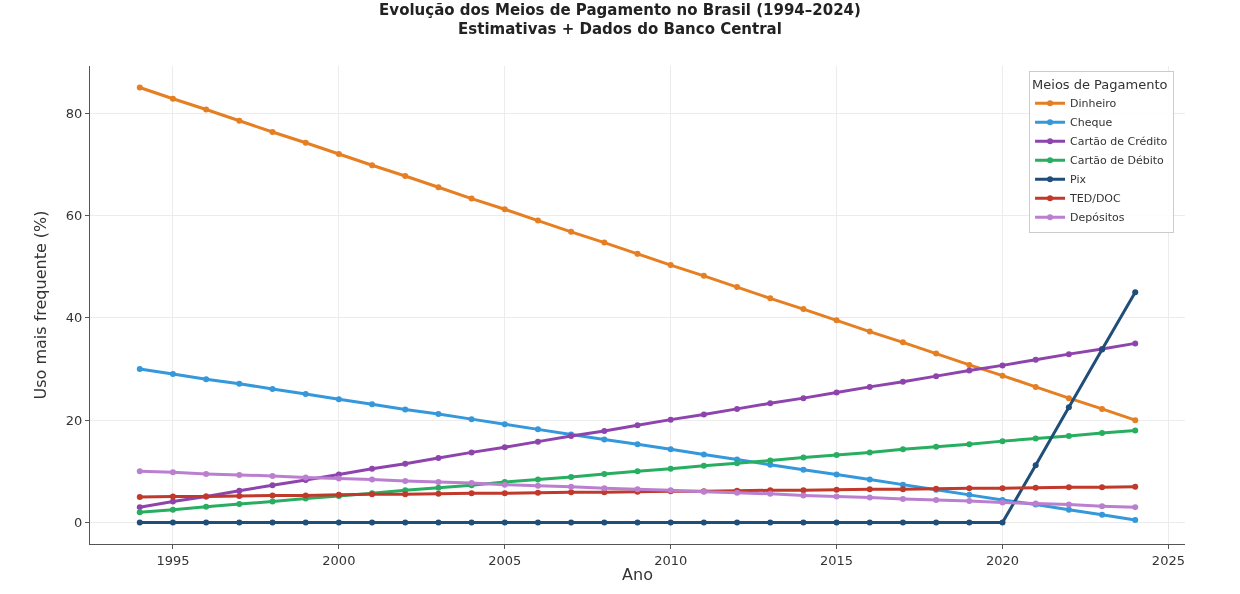 The image size is (1240, 594). Describe the element at coordinates (1117, 161) in the screenshot. I see `legend-label: Cartão de Débito` at that location.